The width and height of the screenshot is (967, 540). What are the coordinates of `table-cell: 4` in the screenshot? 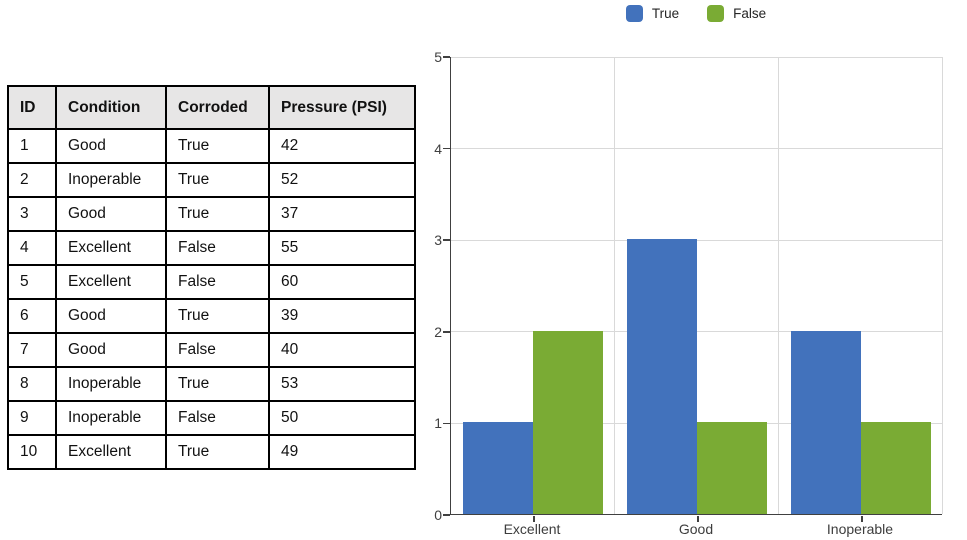 It's located at (32, 248).